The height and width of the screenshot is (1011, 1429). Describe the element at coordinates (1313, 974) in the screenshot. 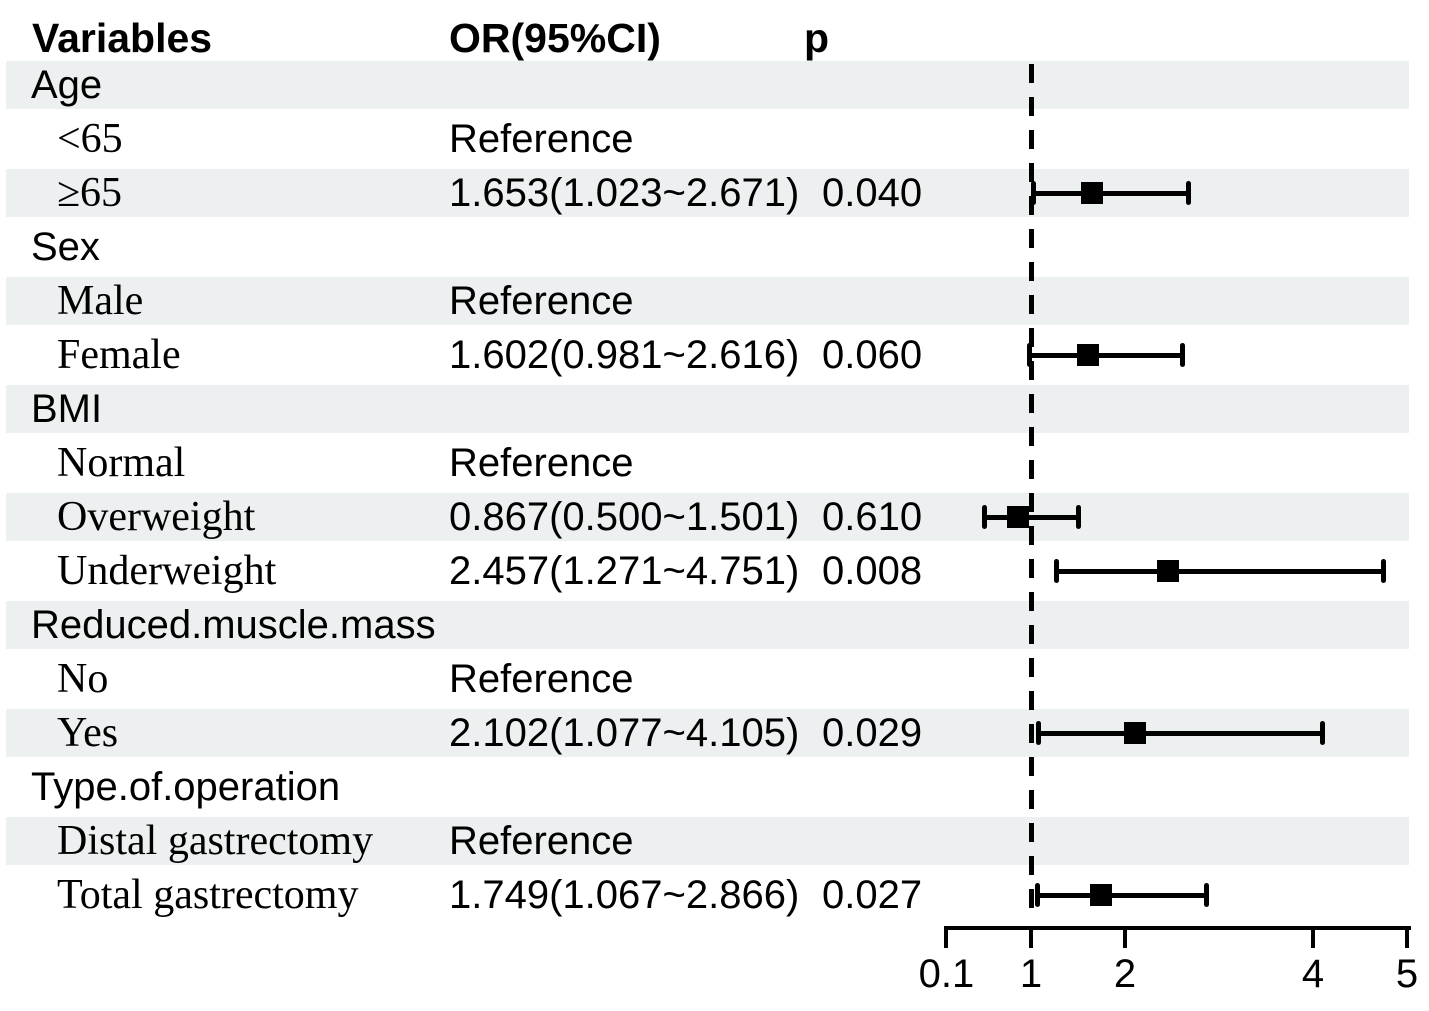

I see `x-axis-tick-label: 4` at that location.